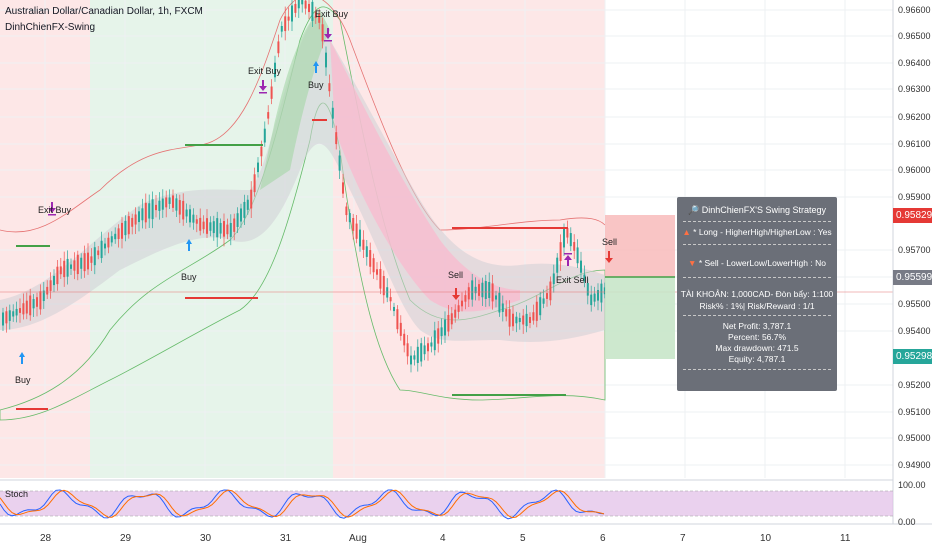  Describe the element at coordinates (640, 318) in the screenshot. I see `target-zone` at that location.